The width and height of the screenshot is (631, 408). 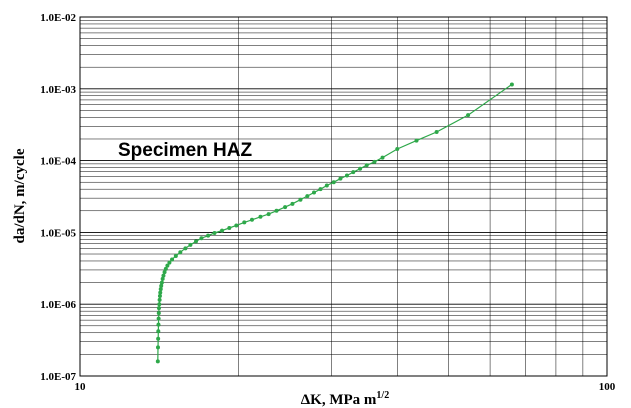 What do you see at coordinates (58, 305) in the screenshot?
I see `y-tick-label: 1.0E-06` at bounding box center [58, 305].